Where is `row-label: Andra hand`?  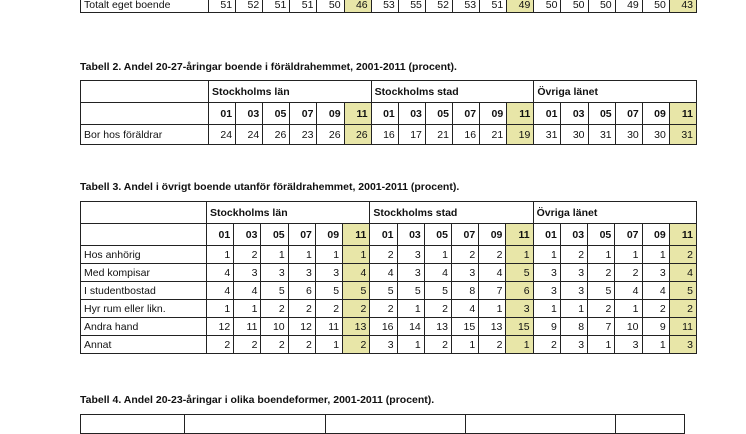
row-label: Andra hand is located at coordinates (143, 326).